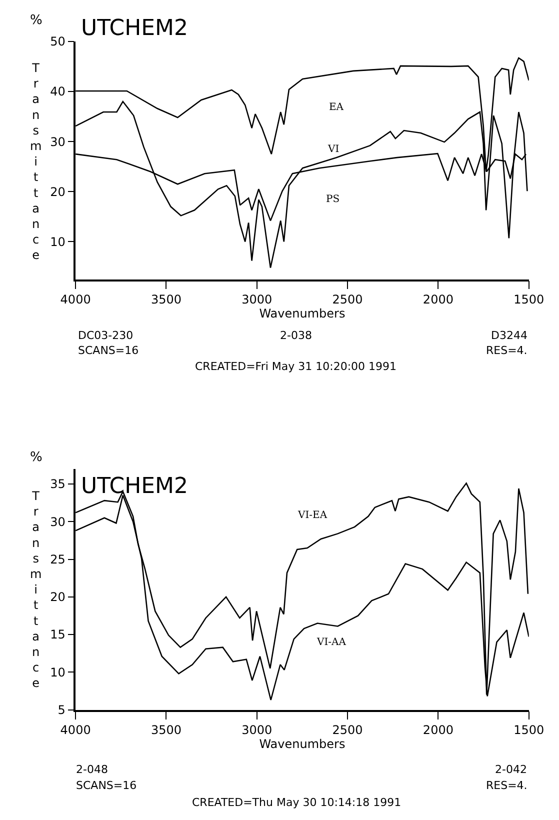  Describe the element at coordinates (58, 559) in the screenshot. I see `y-tick-label: 25` at that location.